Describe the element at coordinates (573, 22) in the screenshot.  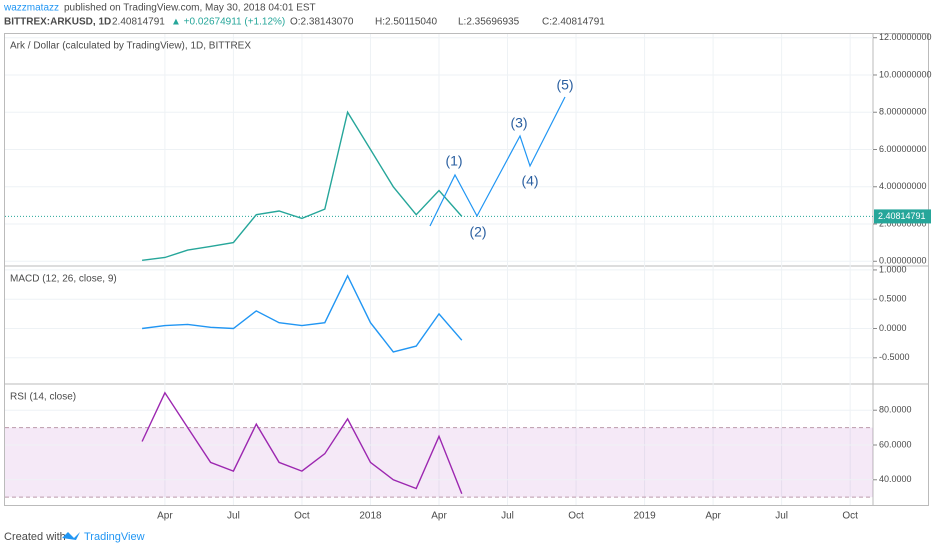
I see `close: C:2.40814791` at that location.